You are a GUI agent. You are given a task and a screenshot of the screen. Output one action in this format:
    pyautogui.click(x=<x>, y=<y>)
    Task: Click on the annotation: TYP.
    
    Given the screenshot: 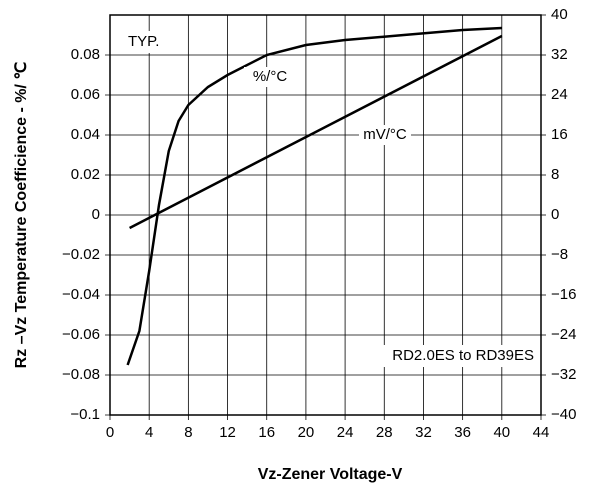 What is the action you would take?
    pyautogui.click(x=143, y=41)
    